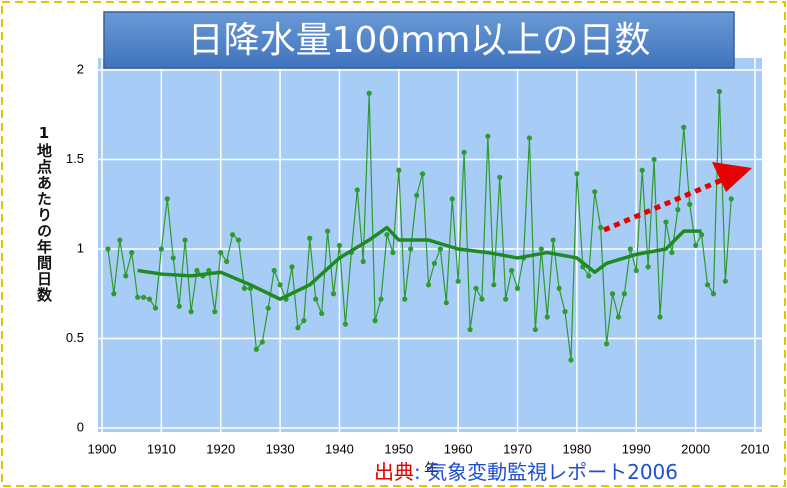 The image size is (787, 488). I want to click on y-tick-label: 2, so click(80, 68).